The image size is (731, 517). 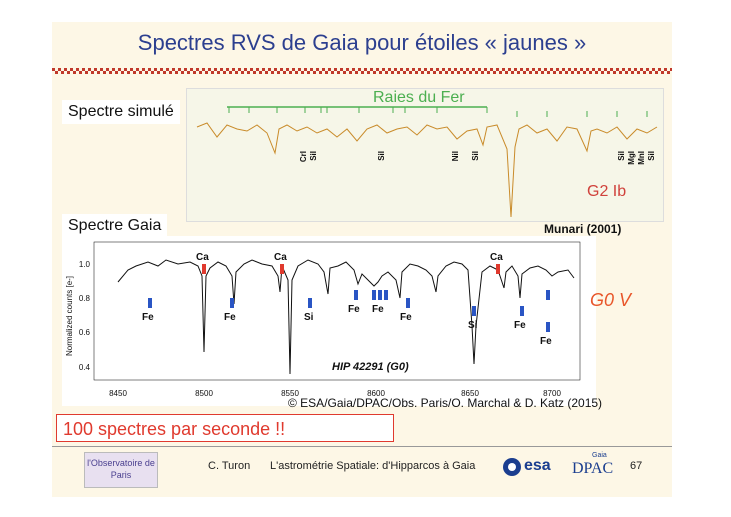 What do you see at coordinates (496, 257) in the screenshot?
I see `ca-label-3: Ca` at bounding box center [496, 257].